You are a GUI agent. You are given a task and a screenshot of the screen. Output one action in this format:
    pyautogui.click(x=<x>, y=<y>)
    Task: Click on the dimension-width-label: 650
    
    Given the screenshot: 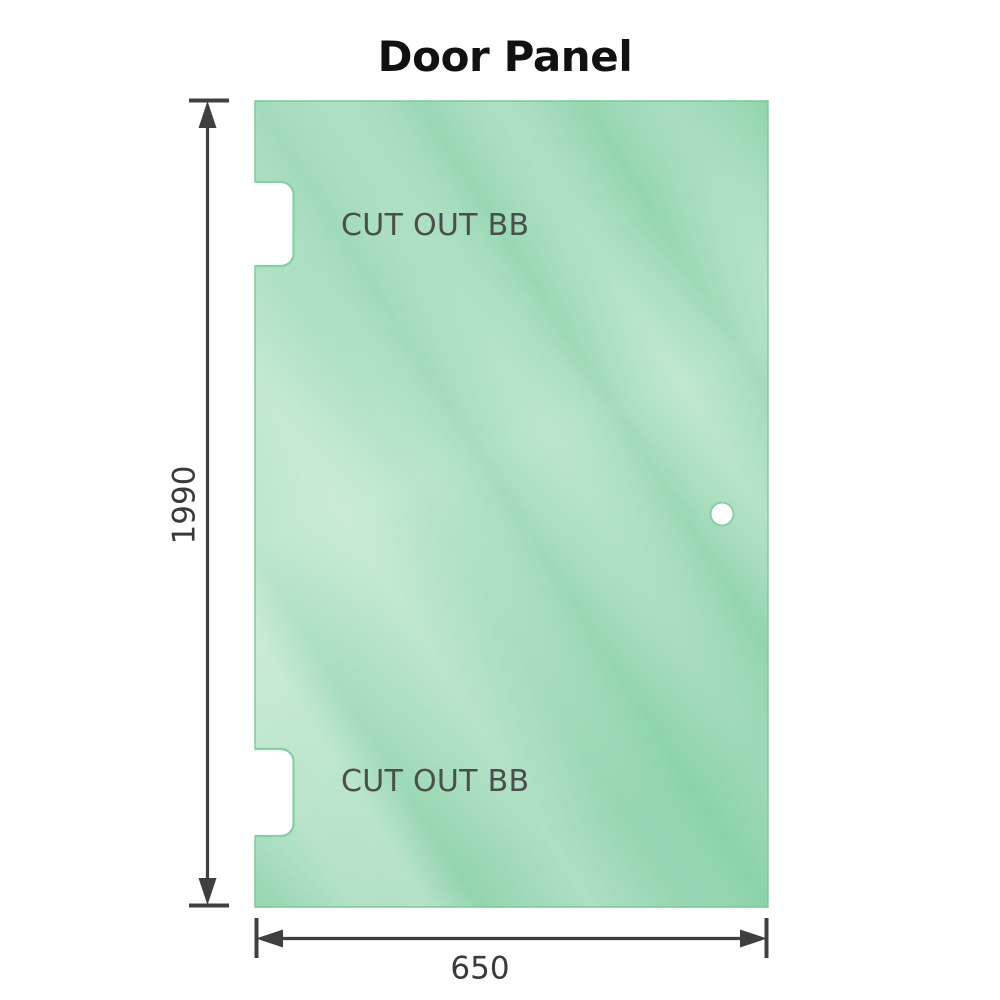 What is the action you would take?
    pyautogui.click(x=480, y=968)
    